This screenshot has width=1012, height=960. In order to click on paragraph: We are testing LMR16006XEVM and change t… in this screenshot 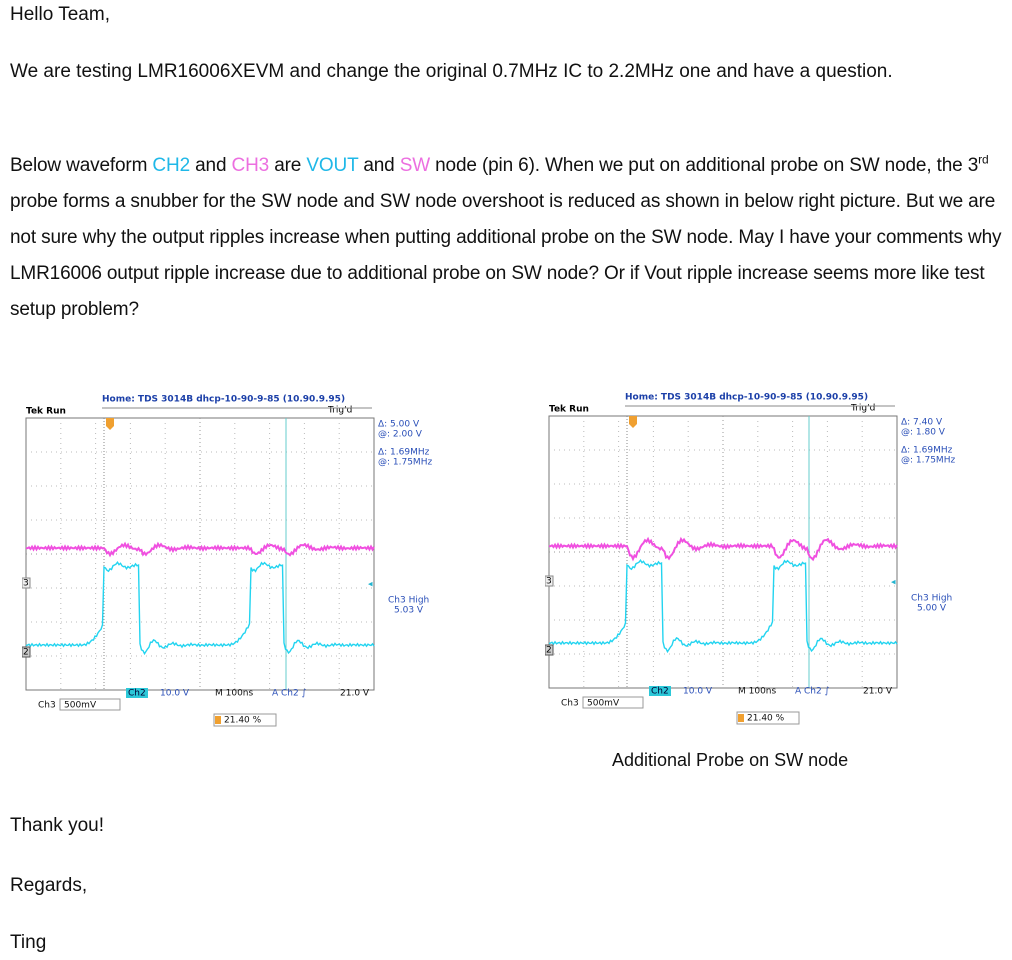, I will do `click(451, 71)`.